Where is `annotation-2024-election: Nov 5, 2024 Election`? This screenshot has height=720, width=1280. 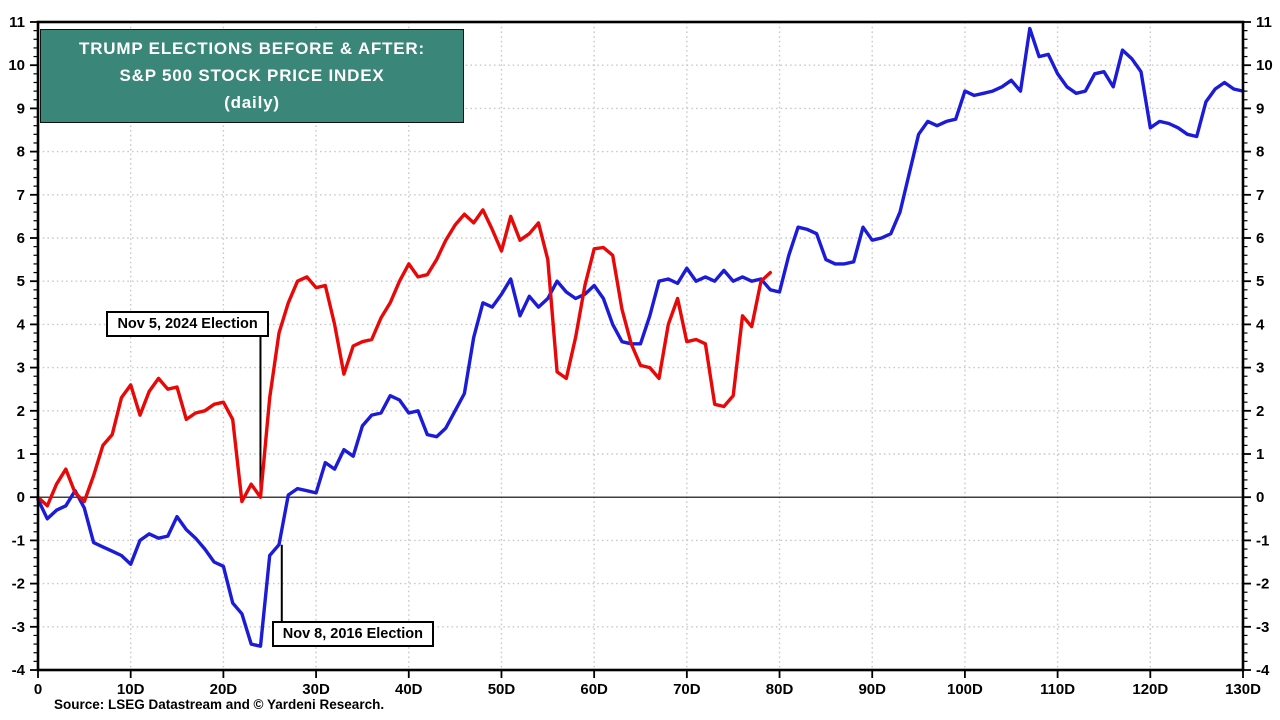 annotation-2024-election: Nov 5, 2024 Election is located at coordinates (187, 324).